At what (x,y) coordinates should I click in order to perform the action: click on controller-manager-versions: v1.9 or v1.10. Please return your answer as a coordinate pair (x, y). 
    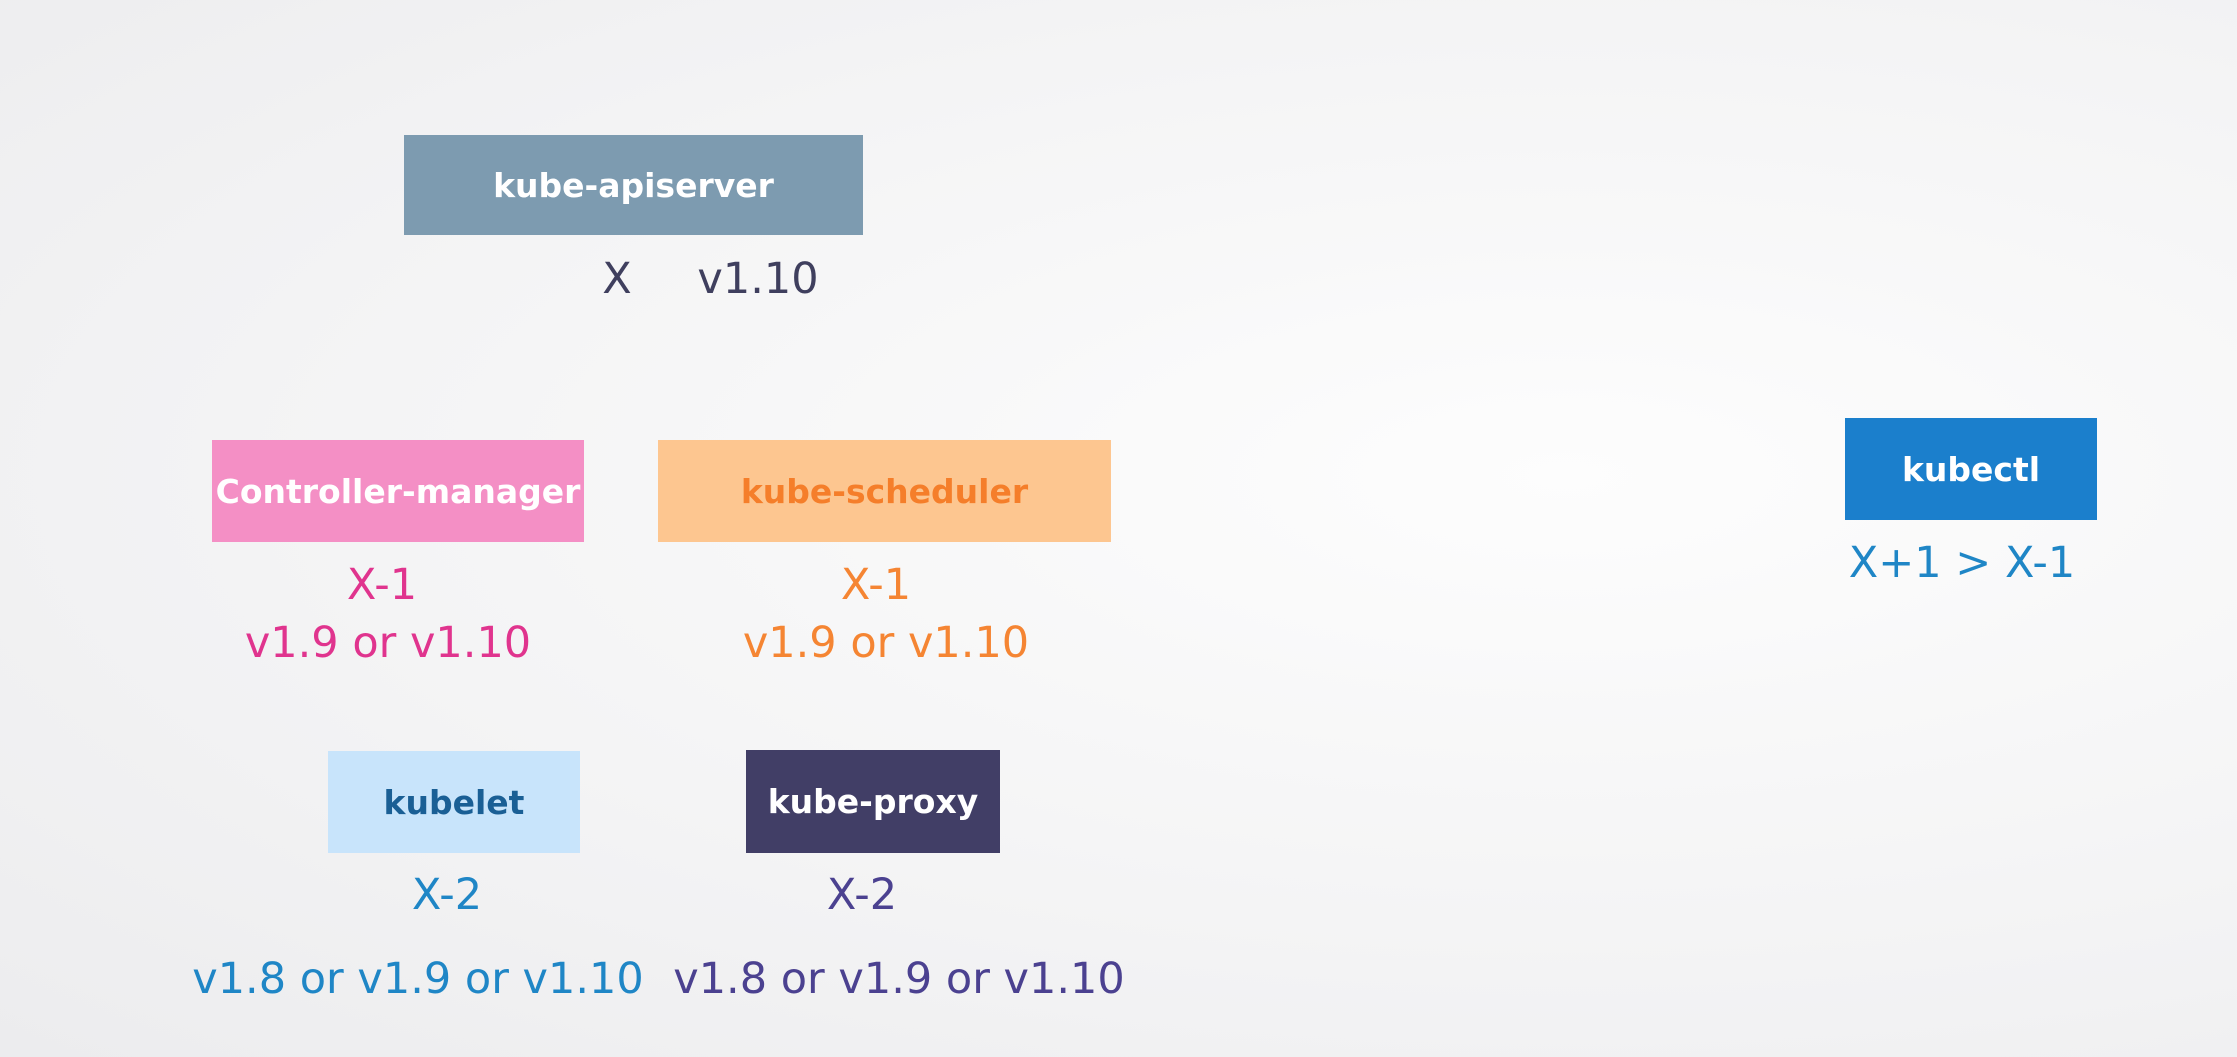
    Looking at the image, I should click on (388, 643).